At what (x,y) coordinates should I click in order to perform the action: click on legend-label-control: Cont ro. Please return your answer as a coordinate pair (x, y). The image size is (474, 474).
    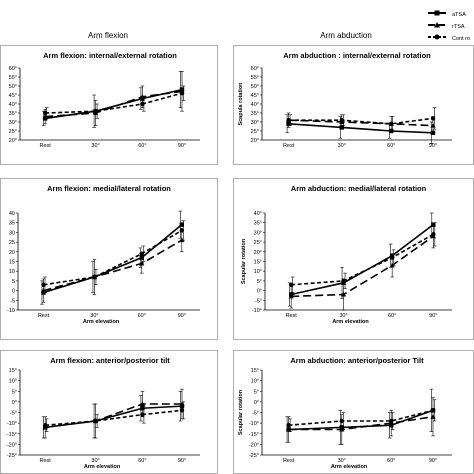
    Looking at the image, I should click on (461, 39).